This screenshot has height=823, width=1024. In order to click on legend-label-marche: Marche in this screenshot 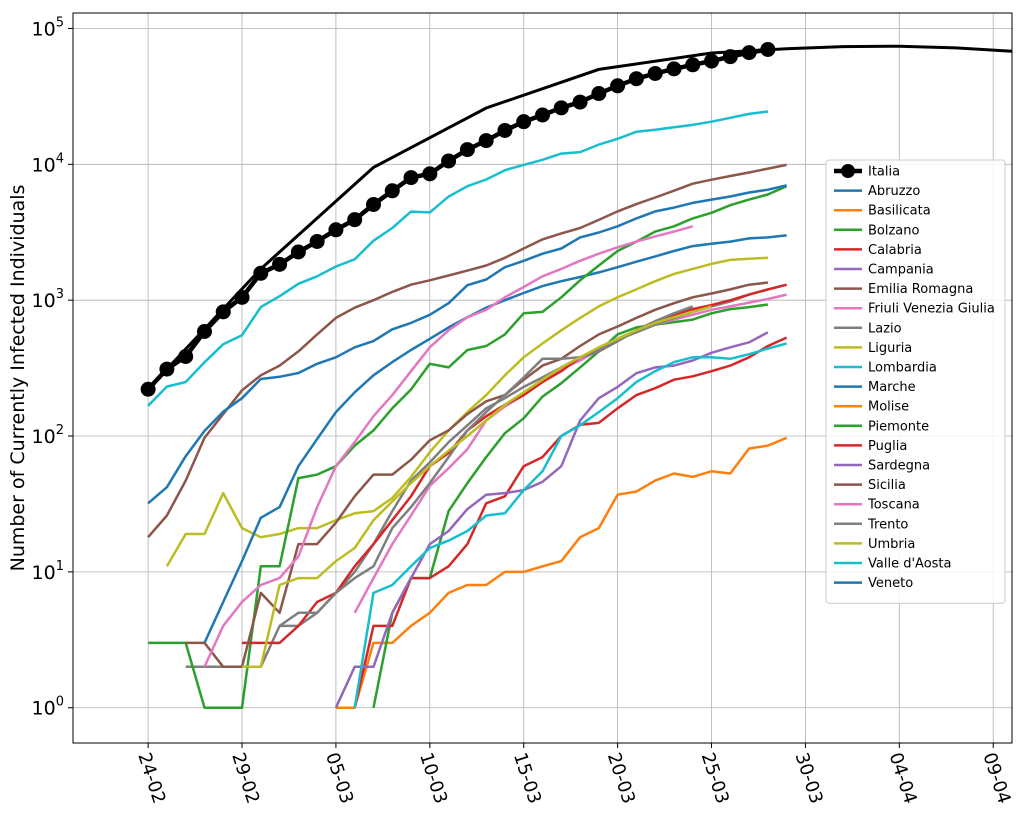, I will do `click(892, 387)`.